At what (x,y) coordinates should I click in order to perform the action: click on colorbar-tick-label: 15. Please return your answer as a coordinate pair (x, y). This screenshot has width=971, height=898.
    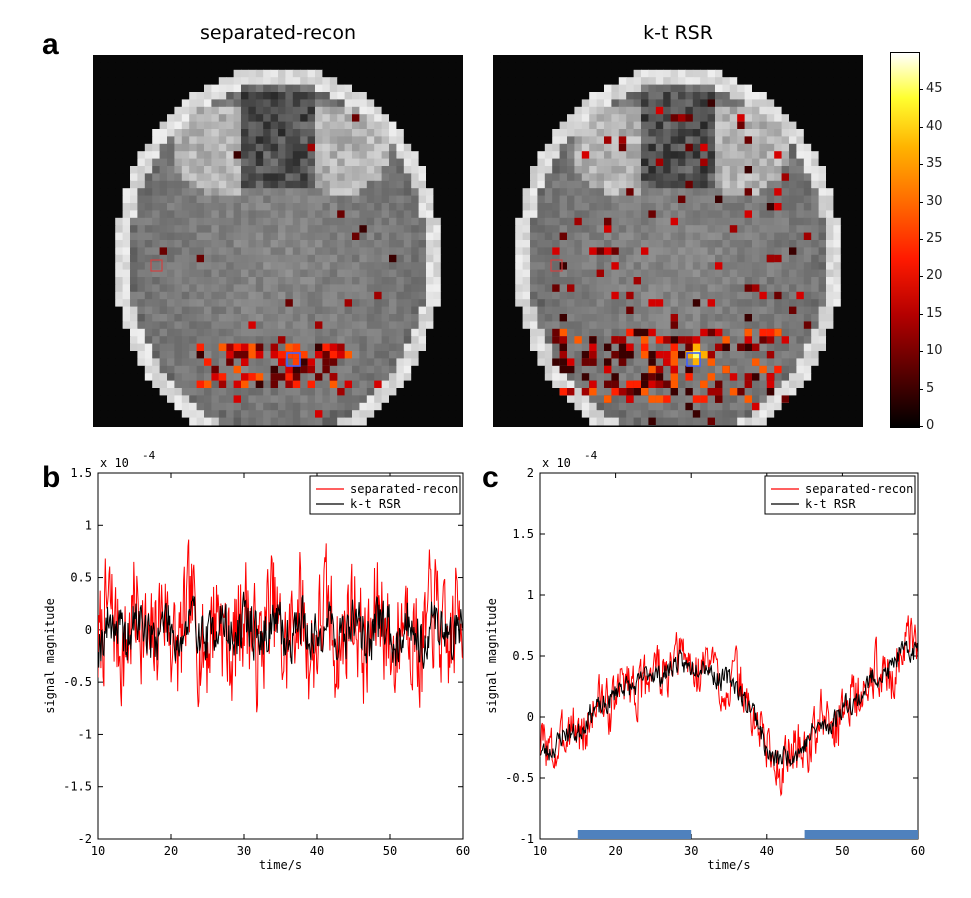
    Looking at the image, I should click on (934, 313).